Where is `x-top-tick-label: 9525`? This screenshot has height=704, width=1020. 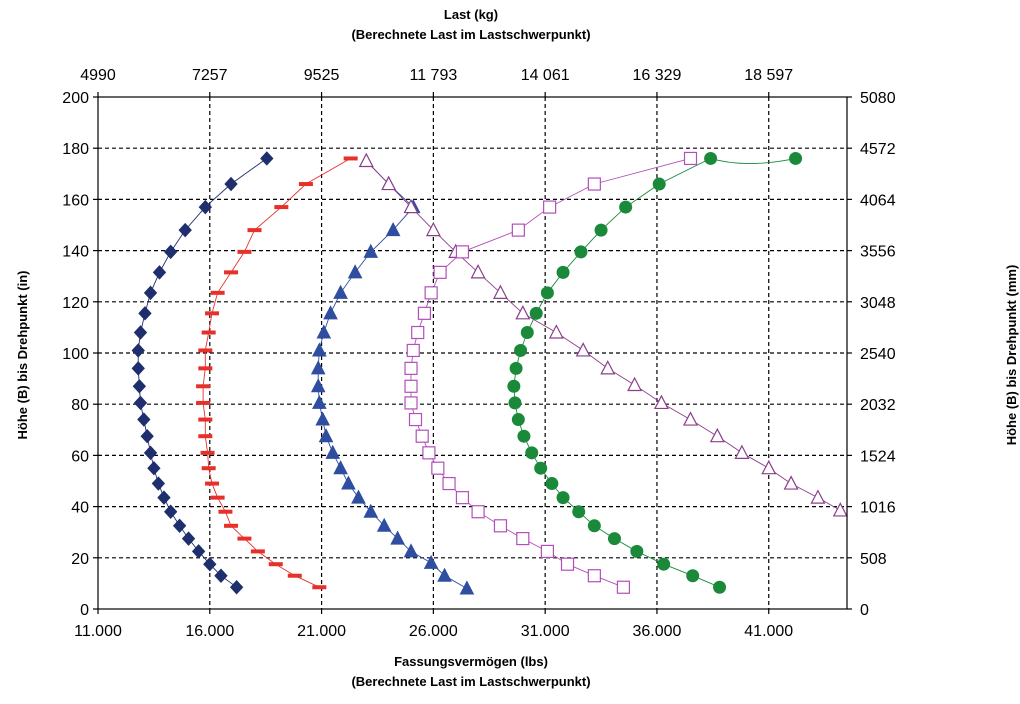 x-top-tick-label: 9525 is located at coordinates (322, 75).